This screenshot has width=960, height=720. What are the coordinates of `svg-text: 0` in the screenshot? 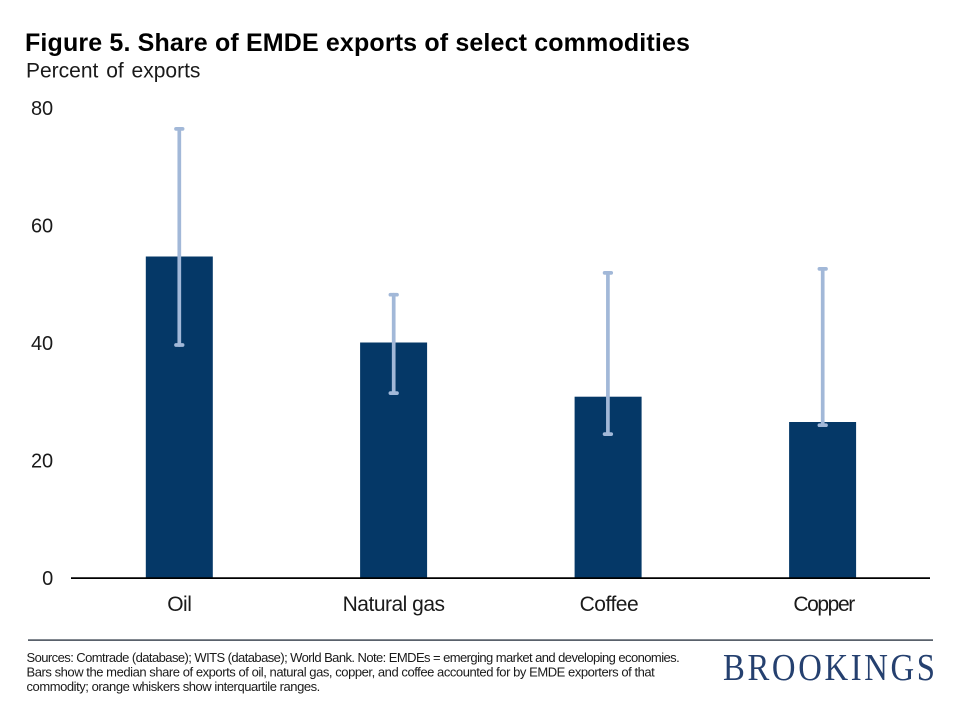 It's located at (47, 579).